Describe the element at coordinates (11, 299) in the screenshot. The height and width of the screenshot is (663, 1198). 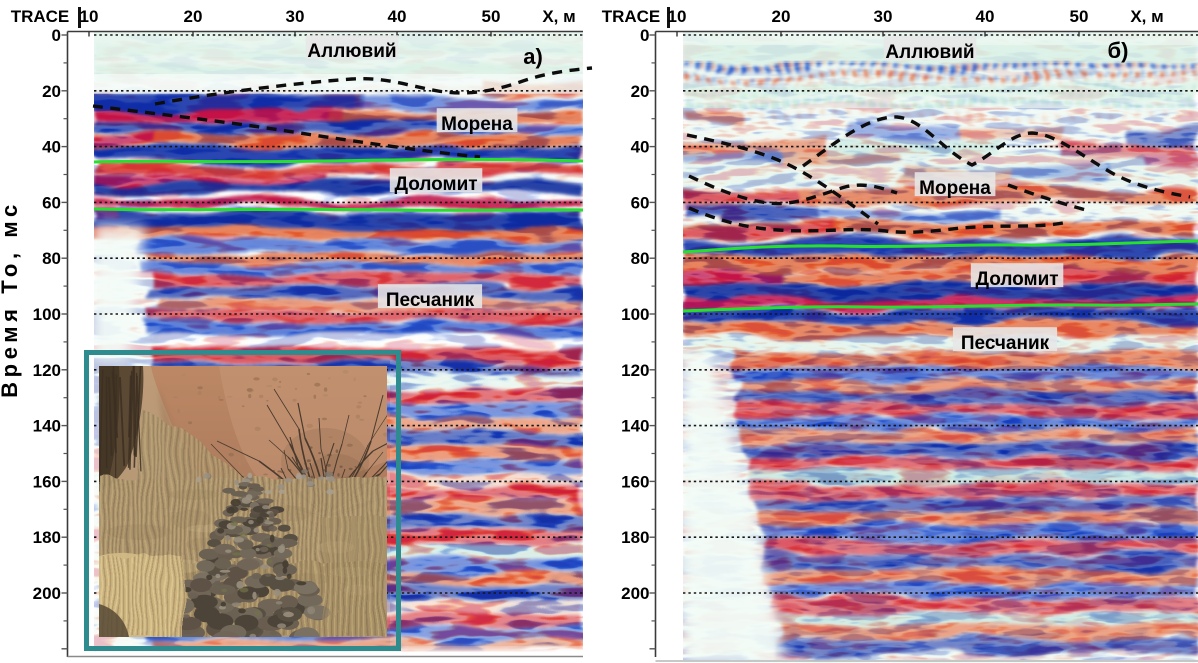
I see `svg-text: Время То, мс` at that location.